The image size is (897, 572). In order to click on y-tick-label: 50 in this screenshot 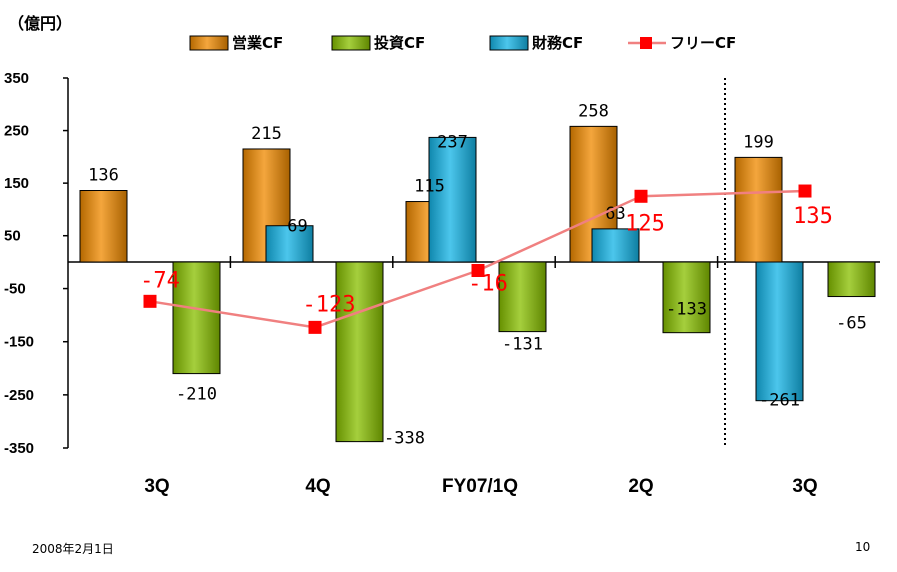, I will do `click(12, 236)`.